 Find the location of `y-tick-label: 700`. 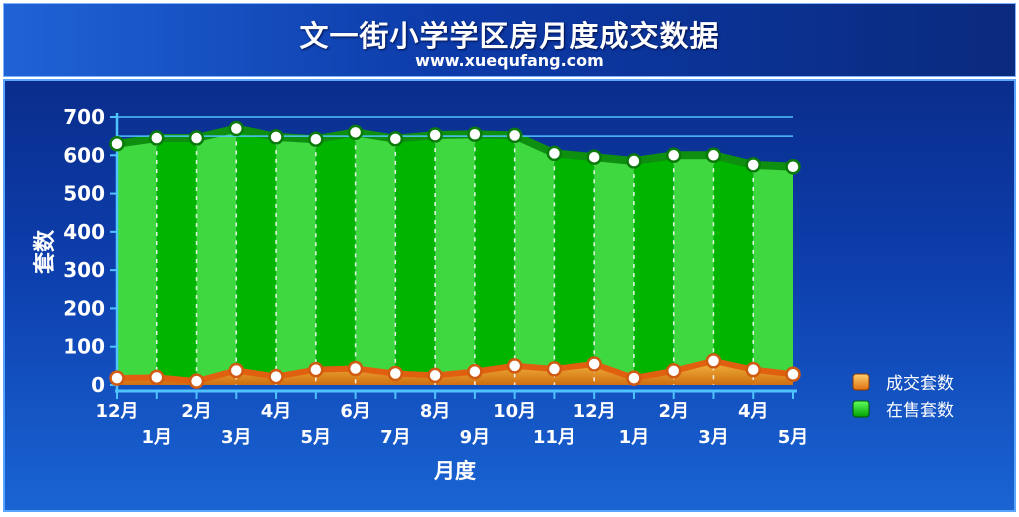

y-tick-label: 700 is located at coordinates (84, 117).